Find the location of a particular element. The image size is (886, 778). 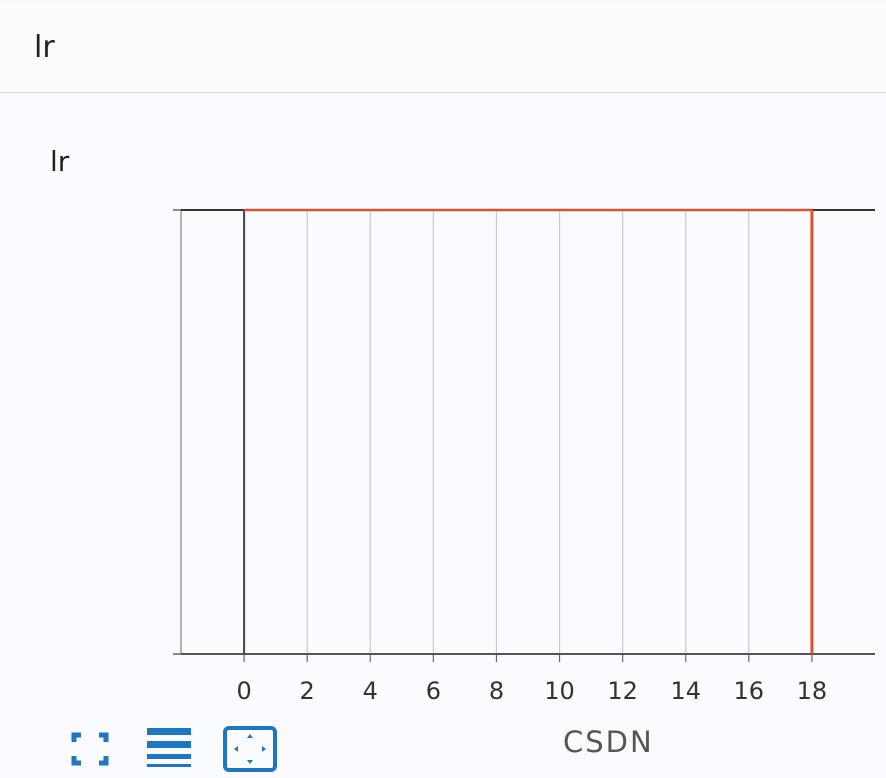

watermark: CSDN is located at coordinates (608, 742).